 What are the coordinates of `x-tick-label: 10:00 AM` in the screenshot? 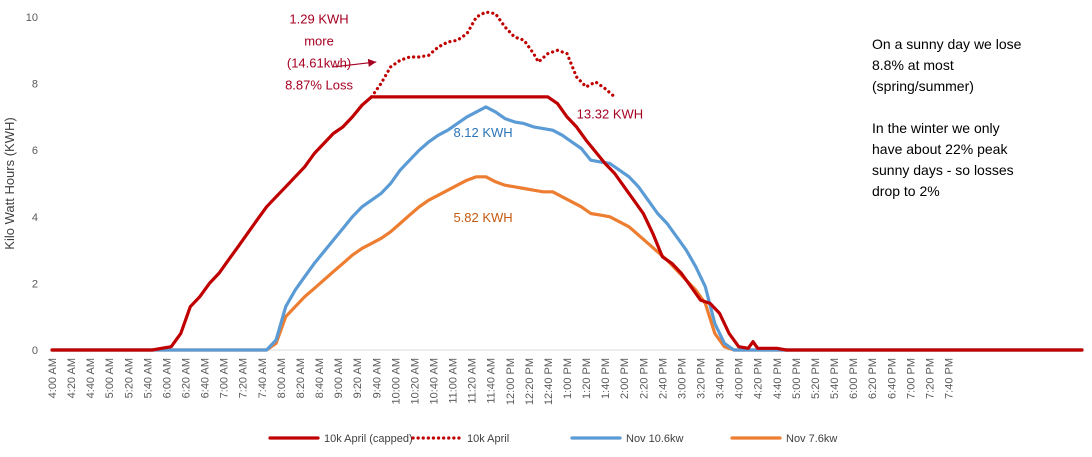 It's located at (396, 381).